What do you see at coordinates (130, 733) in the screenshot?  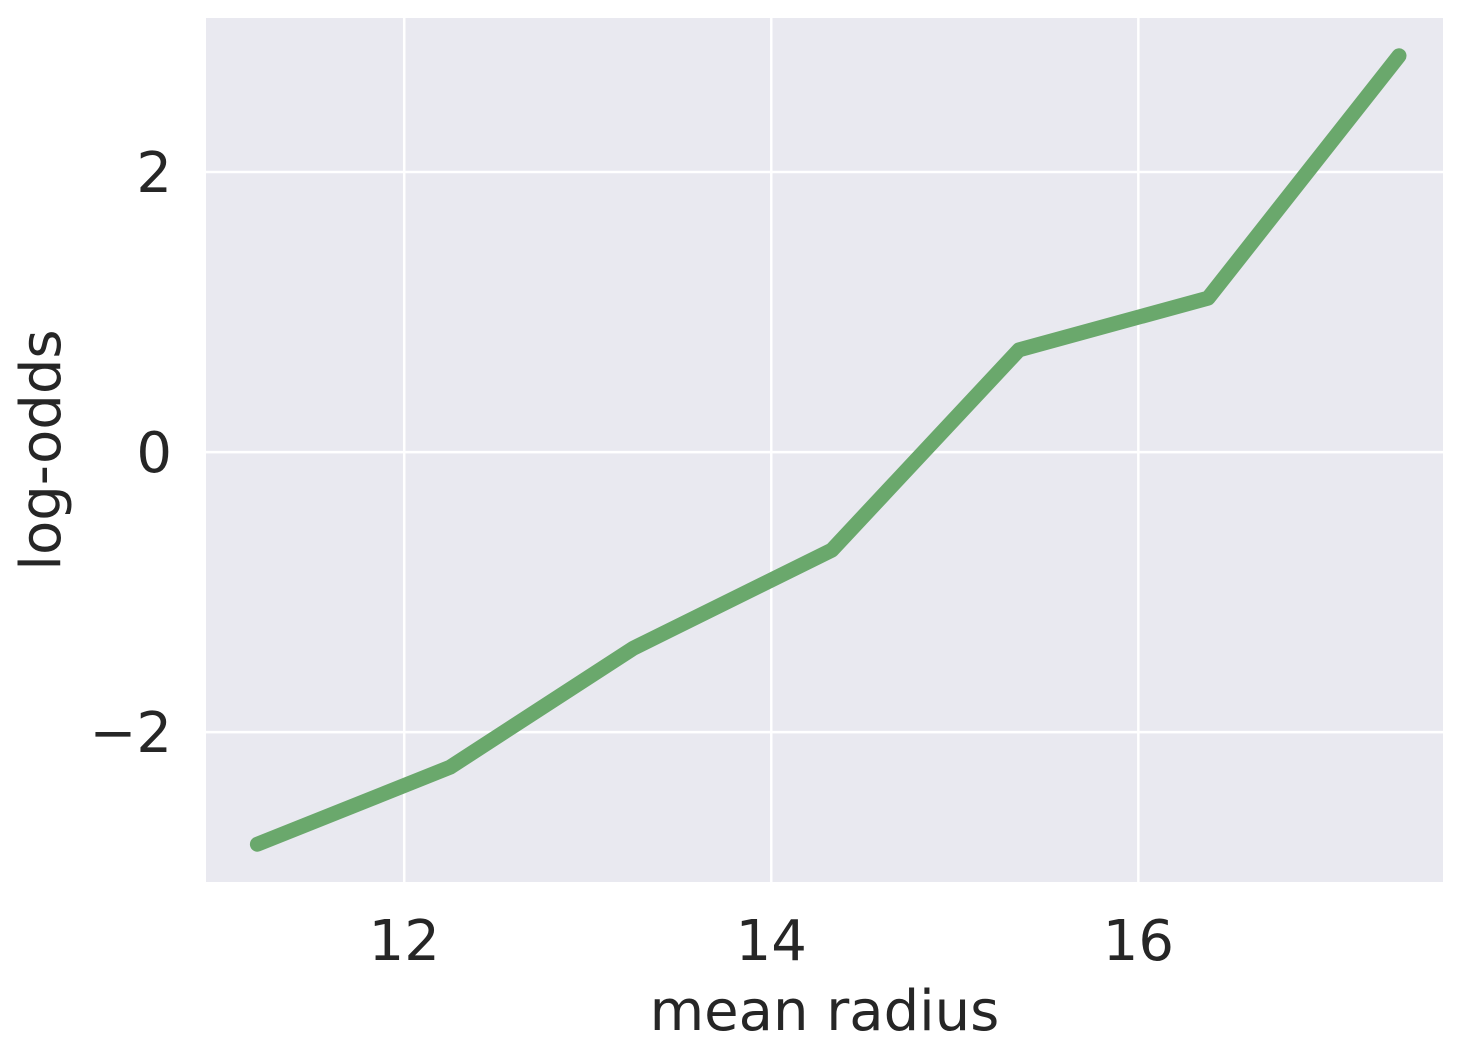 I see `y-tick-label: −2` at bounding box center [130, 733].